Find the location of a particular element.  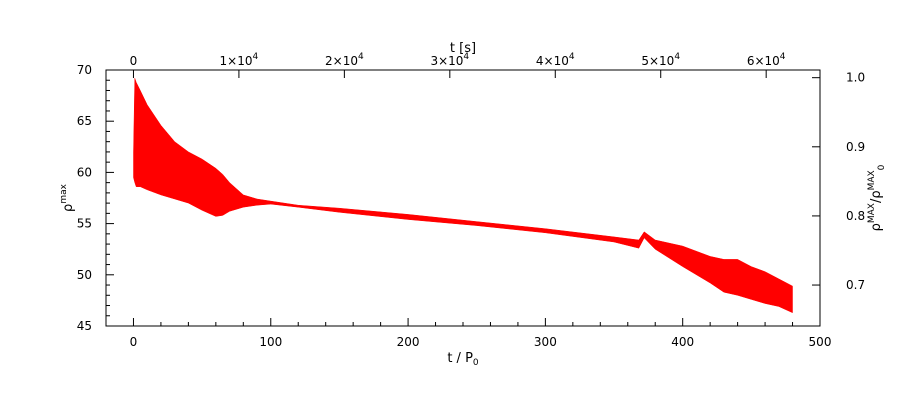

x-tick-label: 300 is located at coordinates (545, 342).